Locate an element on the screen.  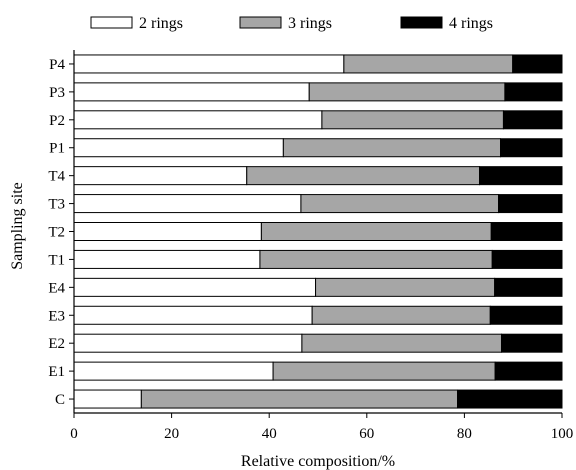
y-tick-label: C is located at coordinates (60, 400).